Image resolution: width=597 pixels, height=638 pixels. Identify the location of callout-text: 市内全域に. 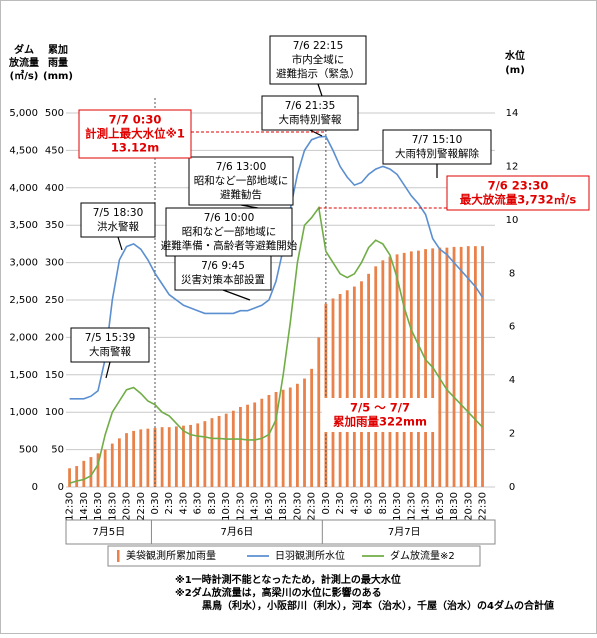
(318, 59).